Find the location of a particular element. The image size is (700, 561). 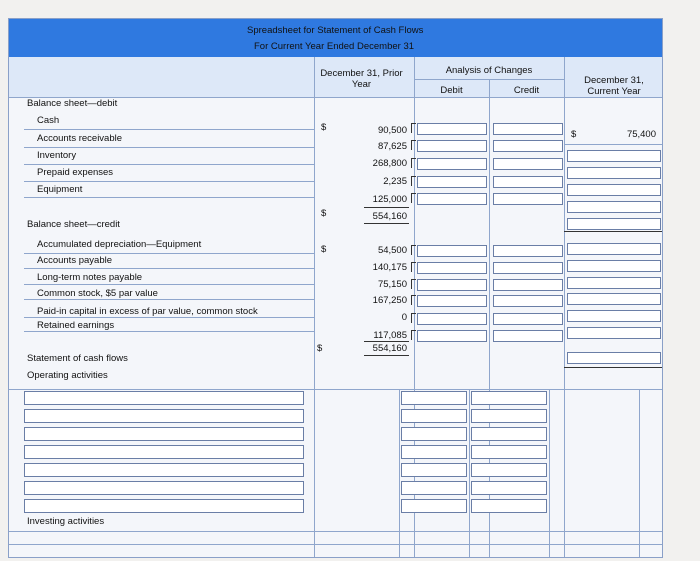

current-input-retained-earnings is located at coordinates (614, 333).